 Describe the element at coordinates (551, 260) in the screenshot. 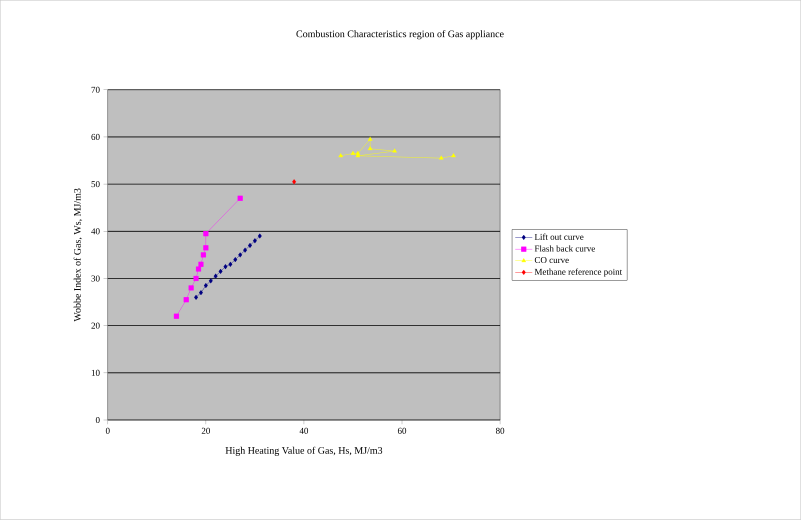

I see `legend-label: CO curve` at that location.